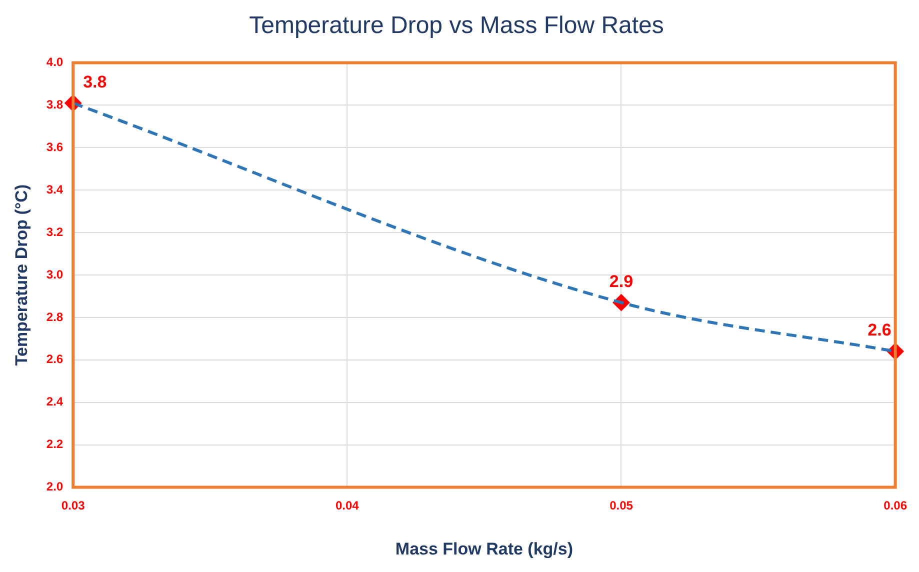 The width and height of the screenshot is (919, 572). What do you see at coordinates (73, 505) in the screenshot?
I see `x-tick-label: 0.03` at bounding box center [73, 505].